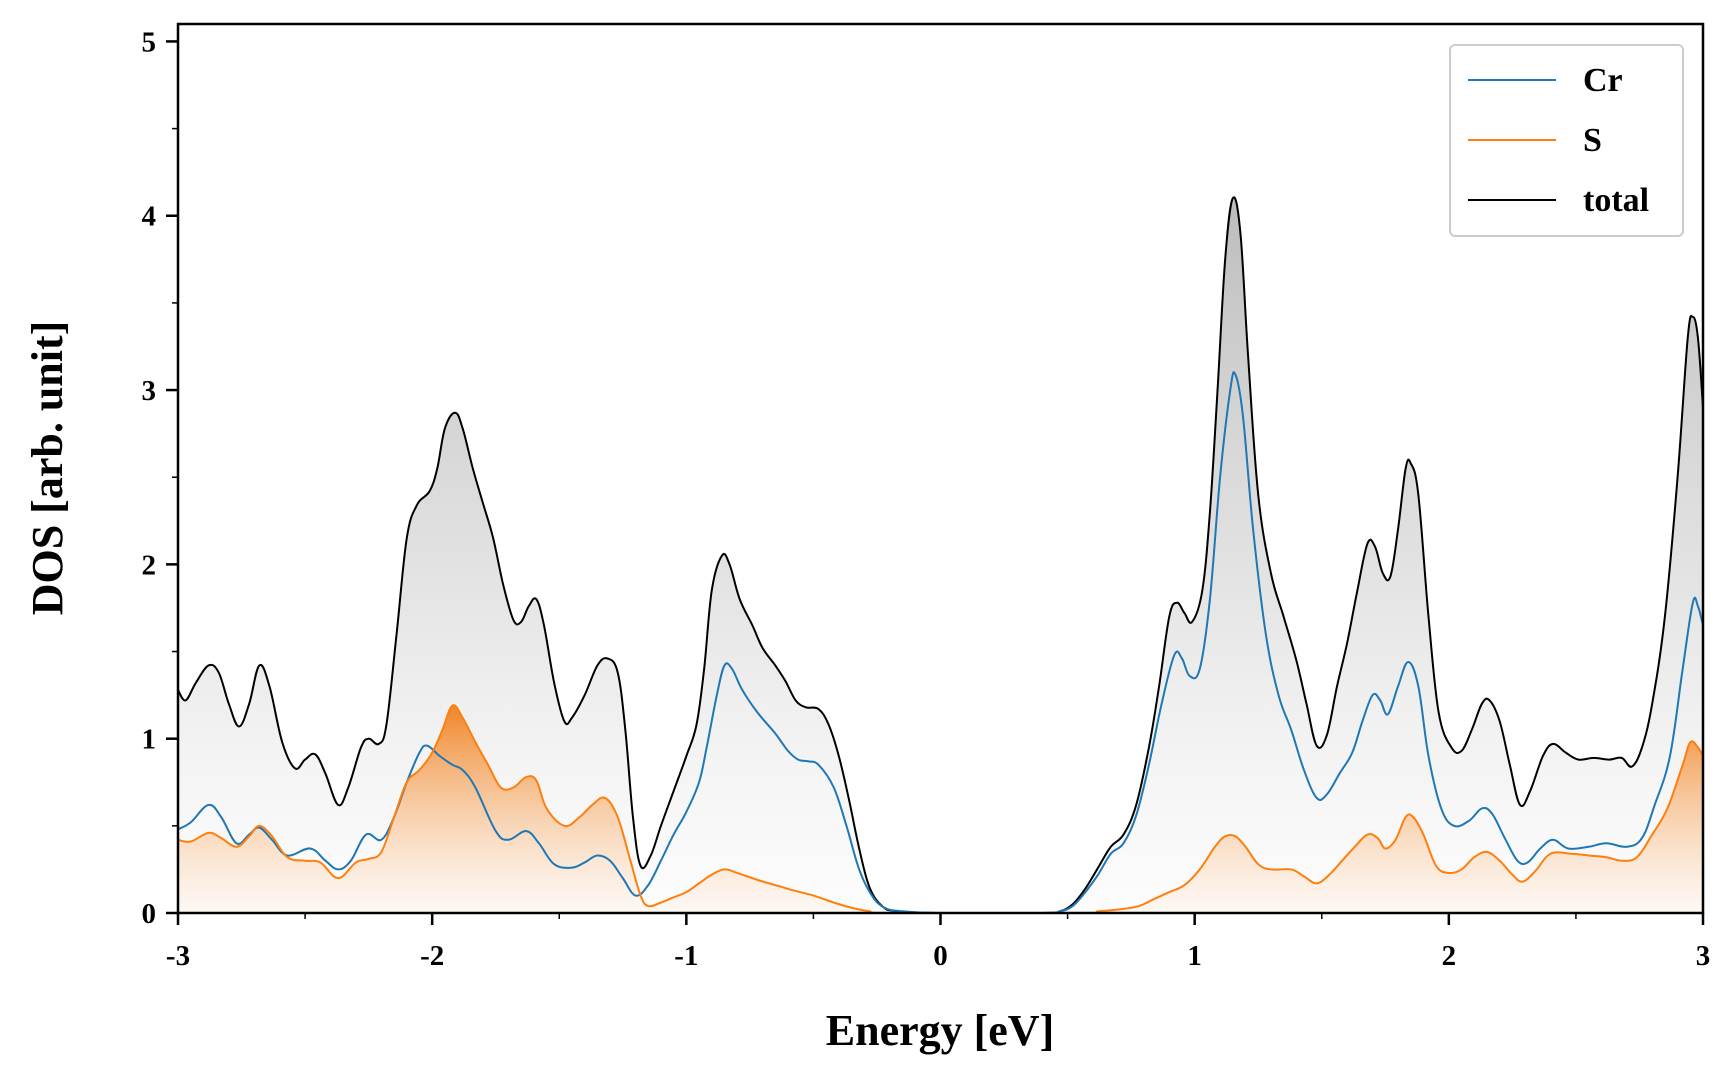  Describe the element at coordinates (1194, 956) in the screenshot. I see `x-tick-label: 1` at that location.